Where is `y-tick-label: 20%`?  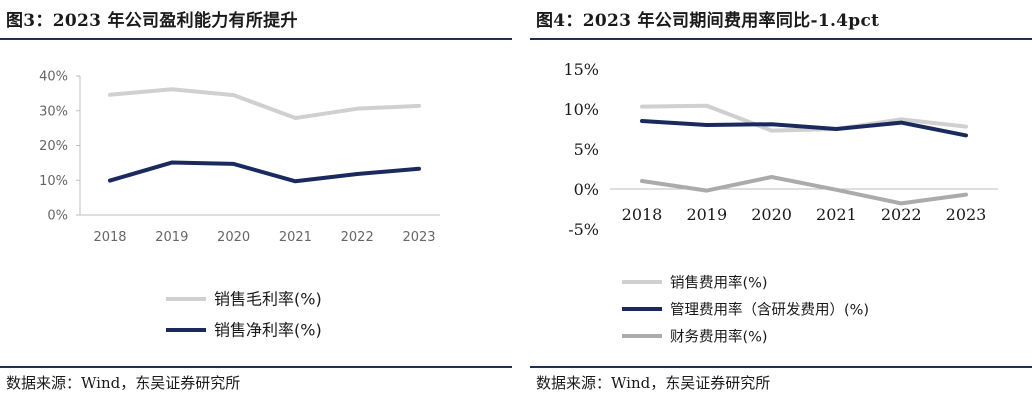
y-tick-label: 20% is located at coordinates (53, 146).